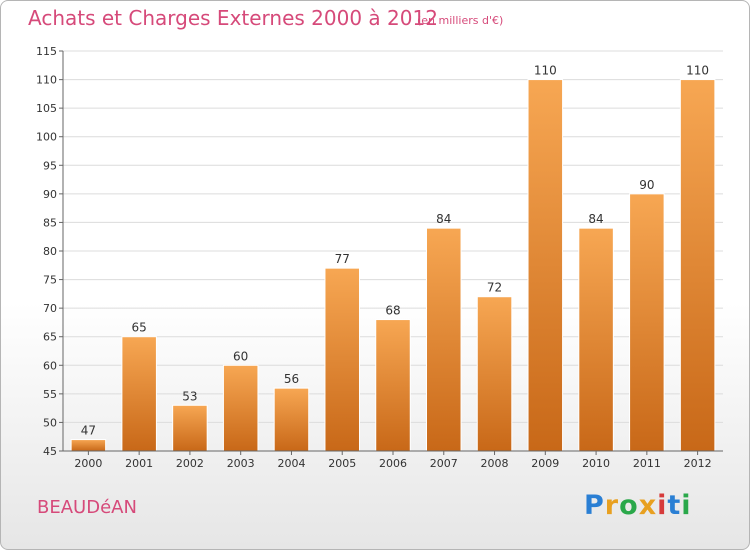  What do you see at coordinates (46, 137) in the screenshot?
I see `y-tick-label: 100` at bounding box center [46, 137].